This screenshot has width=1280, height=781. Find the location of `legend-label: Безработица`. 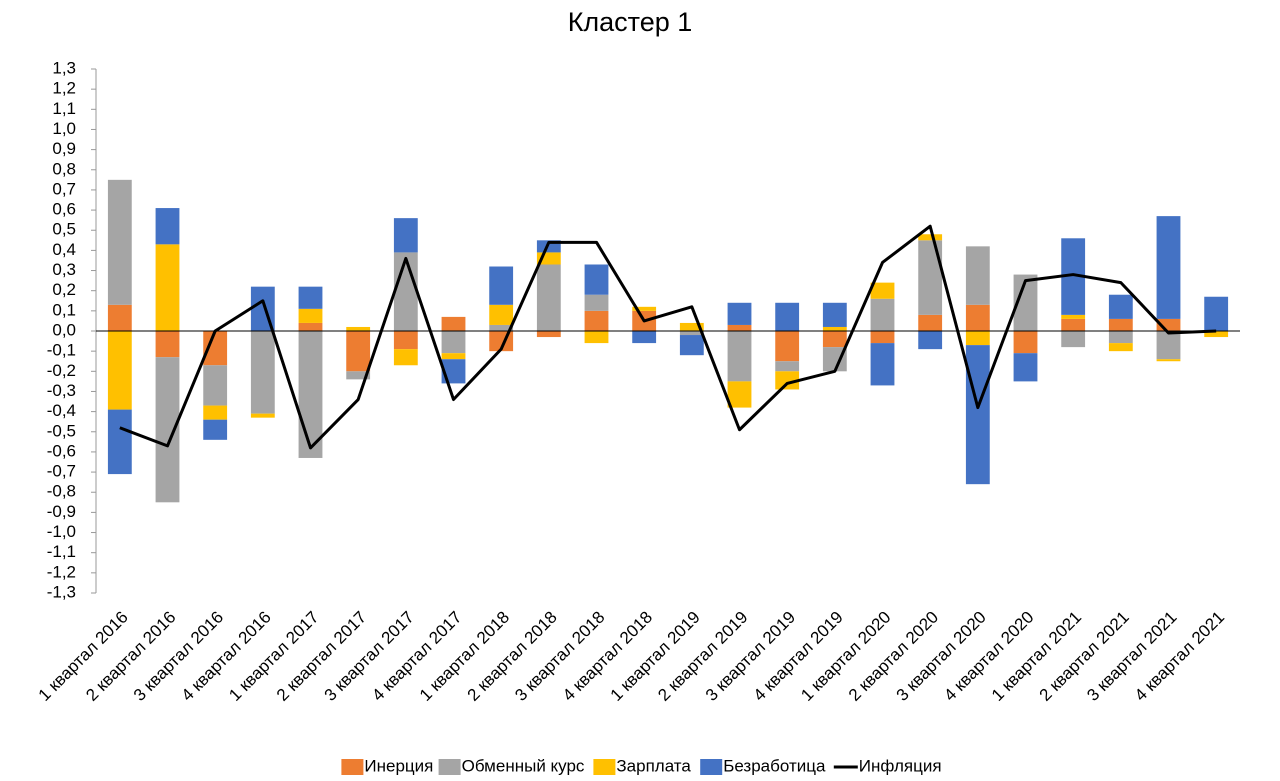

legend-label: Безработица is located at coordinates (774, 765).